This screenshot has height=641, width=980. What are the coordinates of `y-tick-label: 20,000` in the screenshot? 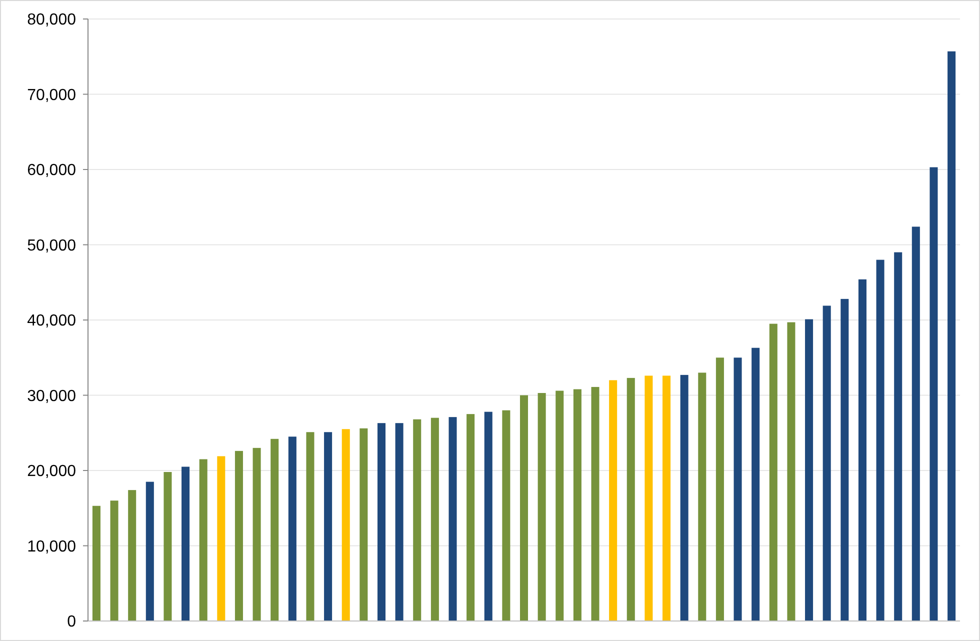 It's located at (51, 471).